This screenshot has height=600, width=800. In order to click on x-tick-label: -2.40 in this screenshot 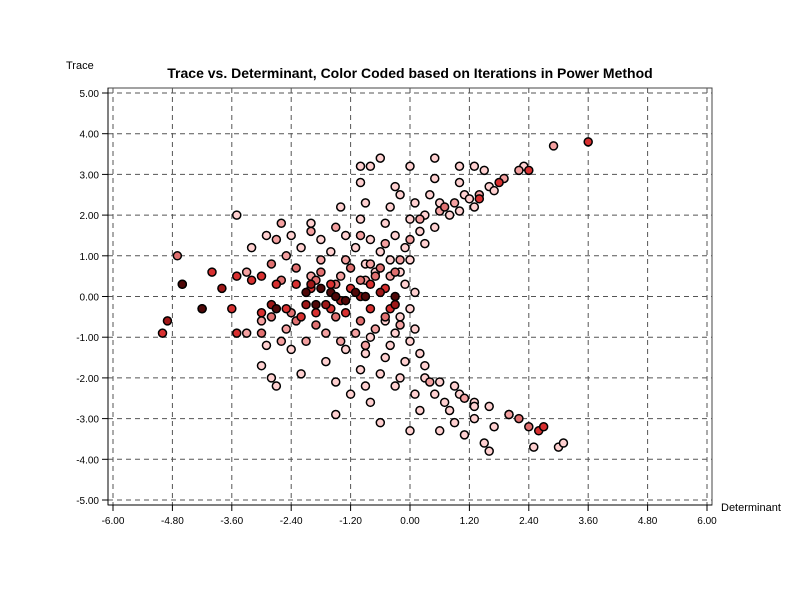, I will do `click(291, 521)`.